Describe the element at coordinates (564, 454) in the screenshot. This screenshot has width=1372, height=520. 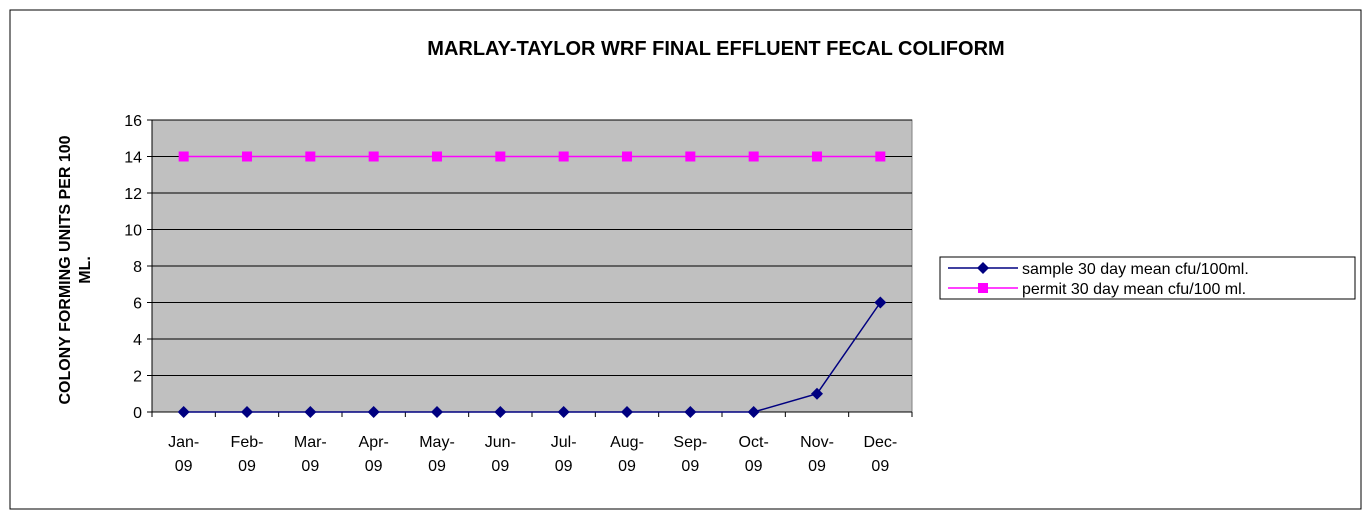
I see `x-tick-label: Jul-09` at that location.